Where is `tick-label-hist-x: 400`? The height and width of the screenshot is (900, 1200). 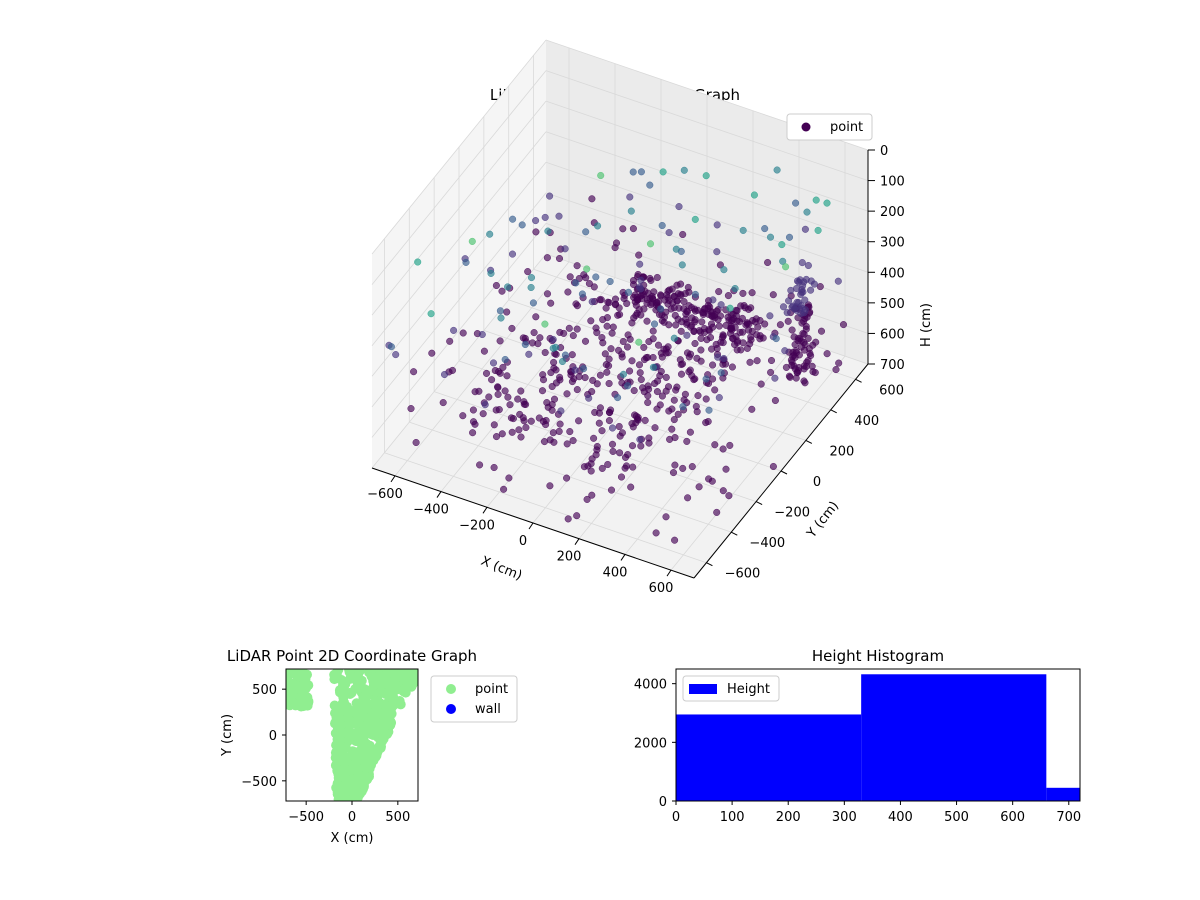 tick-label-hist-x: 400 is located at coordinates (900, 817).